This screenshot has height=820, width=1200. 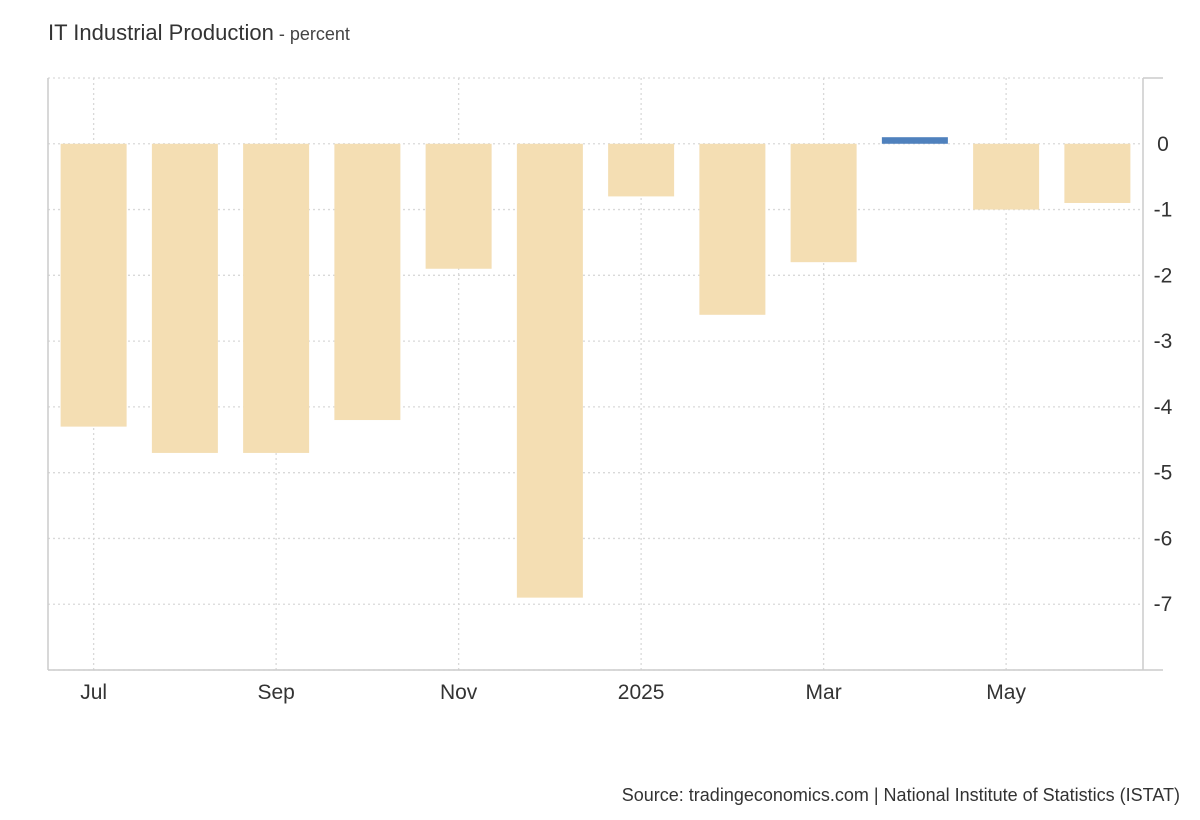 What do you see at coordinates (1163, 538) in the screenshot?
I see `y-tick-label: -6` at bounding box center [1163, 538].